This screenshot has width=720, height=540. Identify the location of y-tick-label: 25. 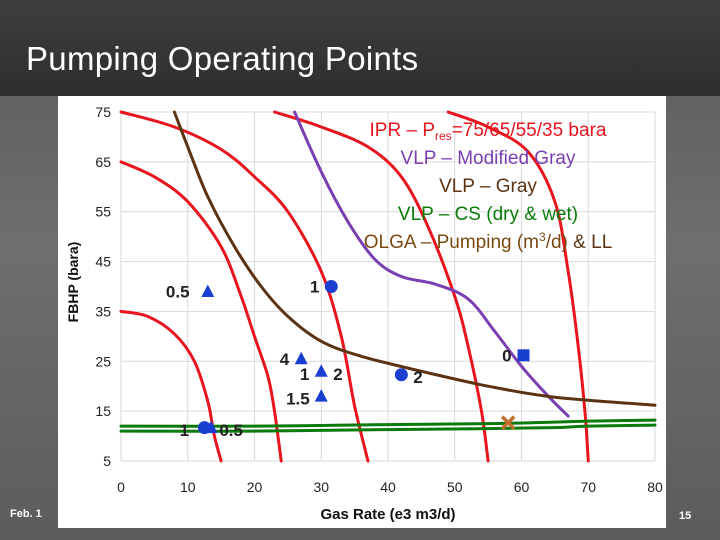
(103, 361).